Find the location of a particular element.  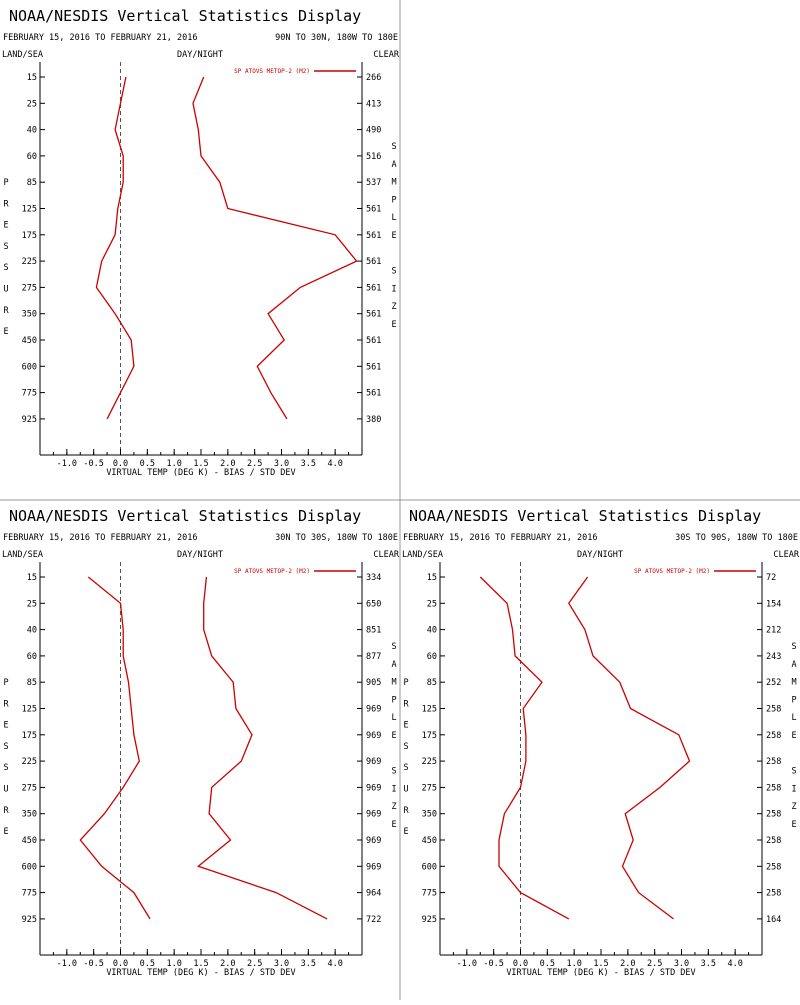

pressure-level-label: 85 is located at coordinates (432, 683).